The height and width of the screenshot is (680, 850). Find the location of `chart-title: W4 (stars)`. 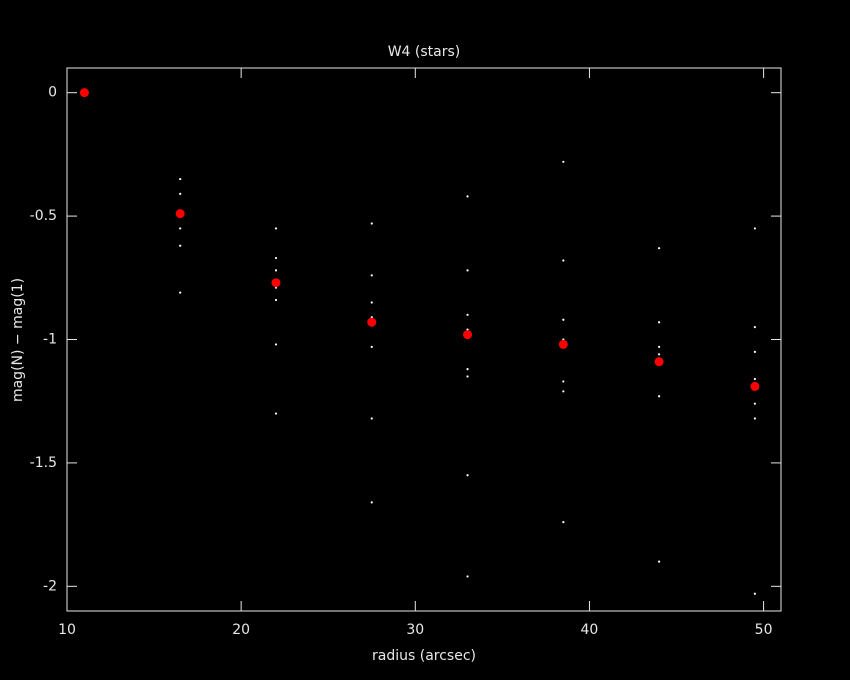

chart-title: W4 (stars) is located at coordinates (424, 52).